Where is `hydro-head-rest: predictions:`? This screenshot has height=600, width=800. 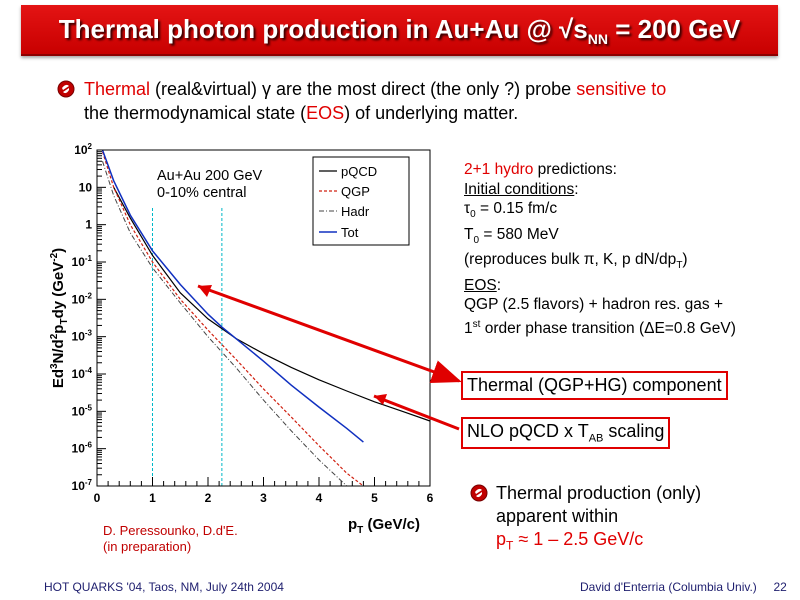
hydro-head-rest: predictions: is located at coordinates (575, 169).